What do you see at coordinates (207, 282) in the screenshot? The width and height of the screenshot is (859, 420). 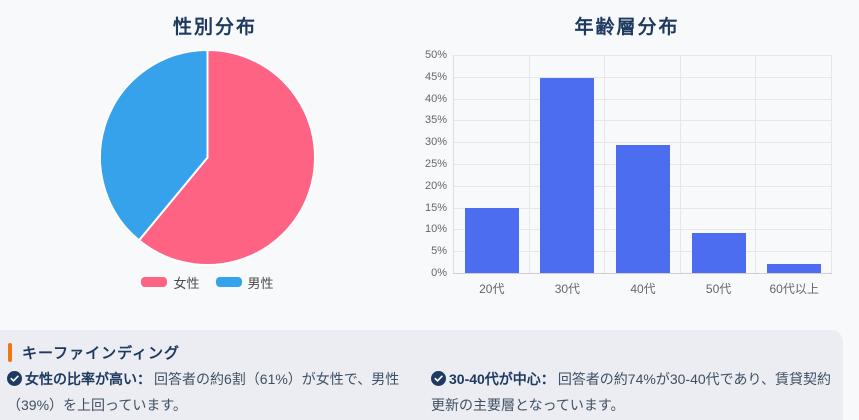 I see `pie-legend: 女性 男性` at bounding box center [207, 282].